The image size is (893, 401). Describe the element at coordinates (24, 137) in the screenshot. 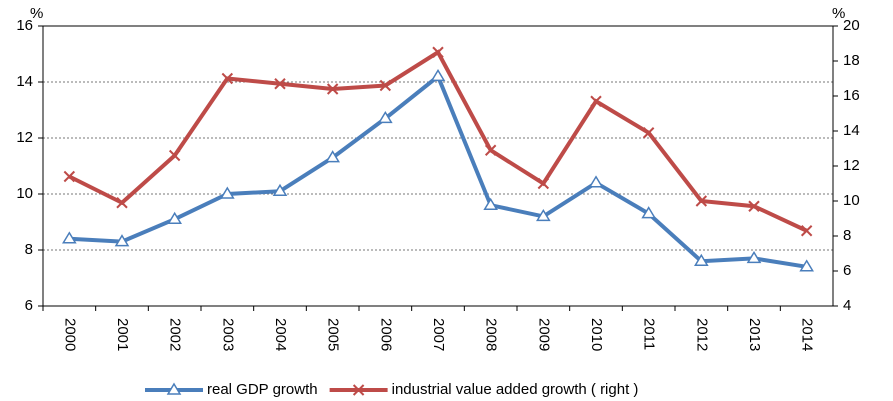

I see `y-tick-label: 12` at that location.